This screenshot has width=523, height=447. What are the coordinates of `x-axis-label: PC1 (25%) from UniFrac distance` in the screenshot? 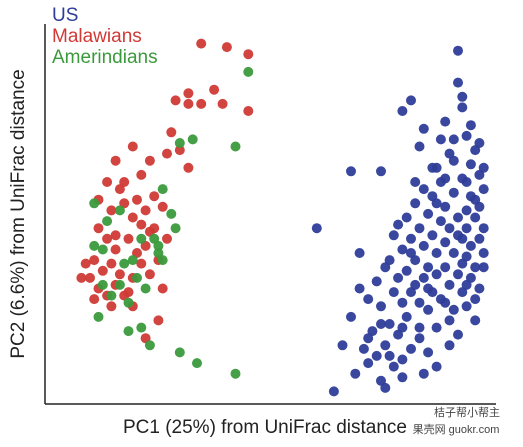 It's located at (265, 427).